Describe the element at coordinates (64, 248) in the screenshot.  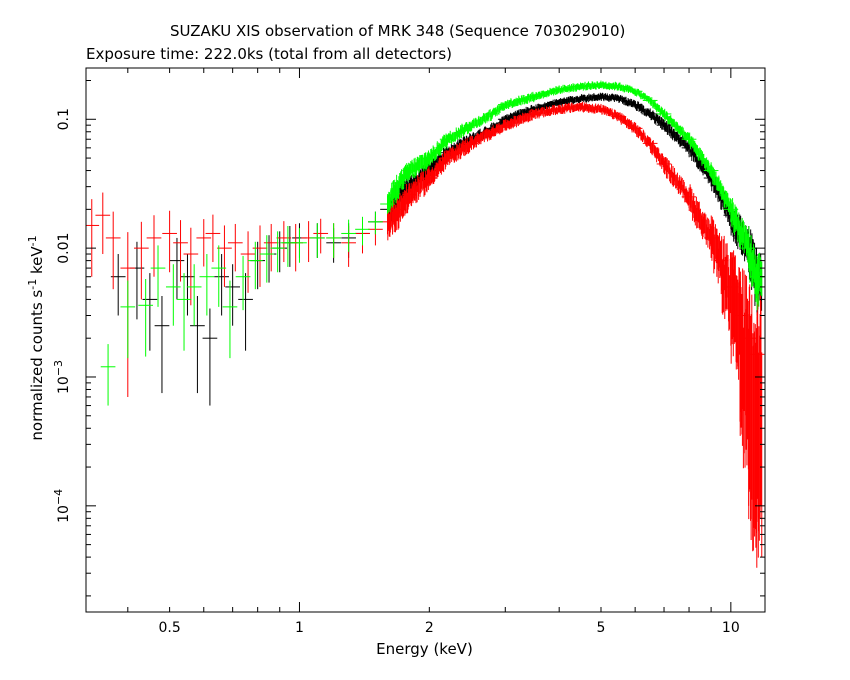
I see `y-tick-label: 0.01` at that location.